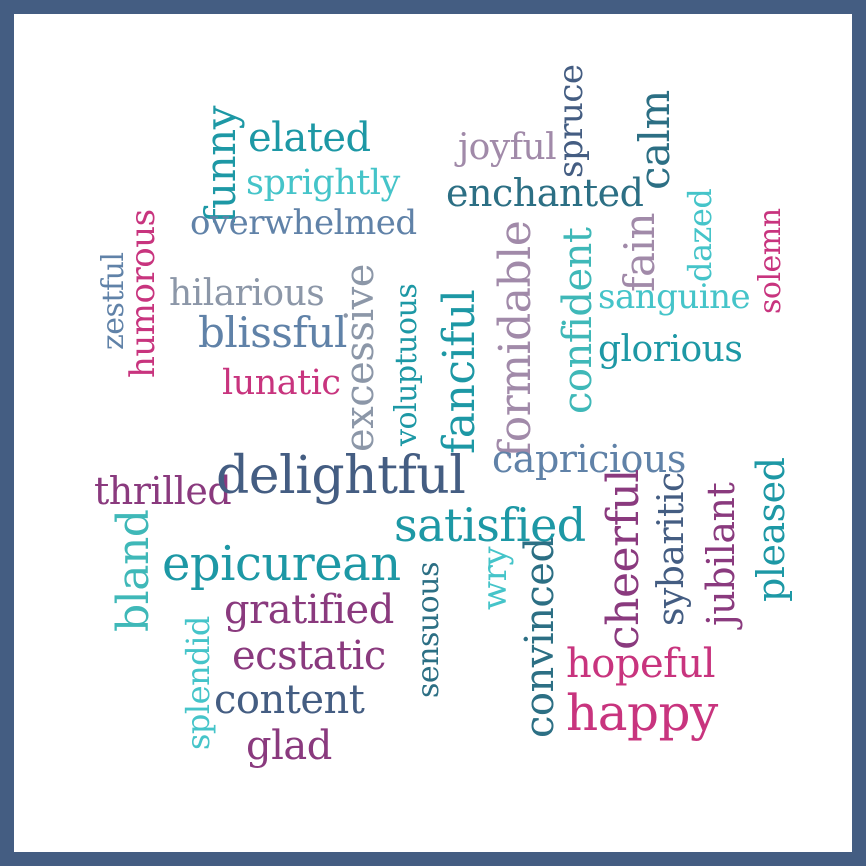 This screenshot has width=866, height=866. Describe the element at coordinates (143, 293) in the screenshot. I see `word-humorous: humorous` at that location.